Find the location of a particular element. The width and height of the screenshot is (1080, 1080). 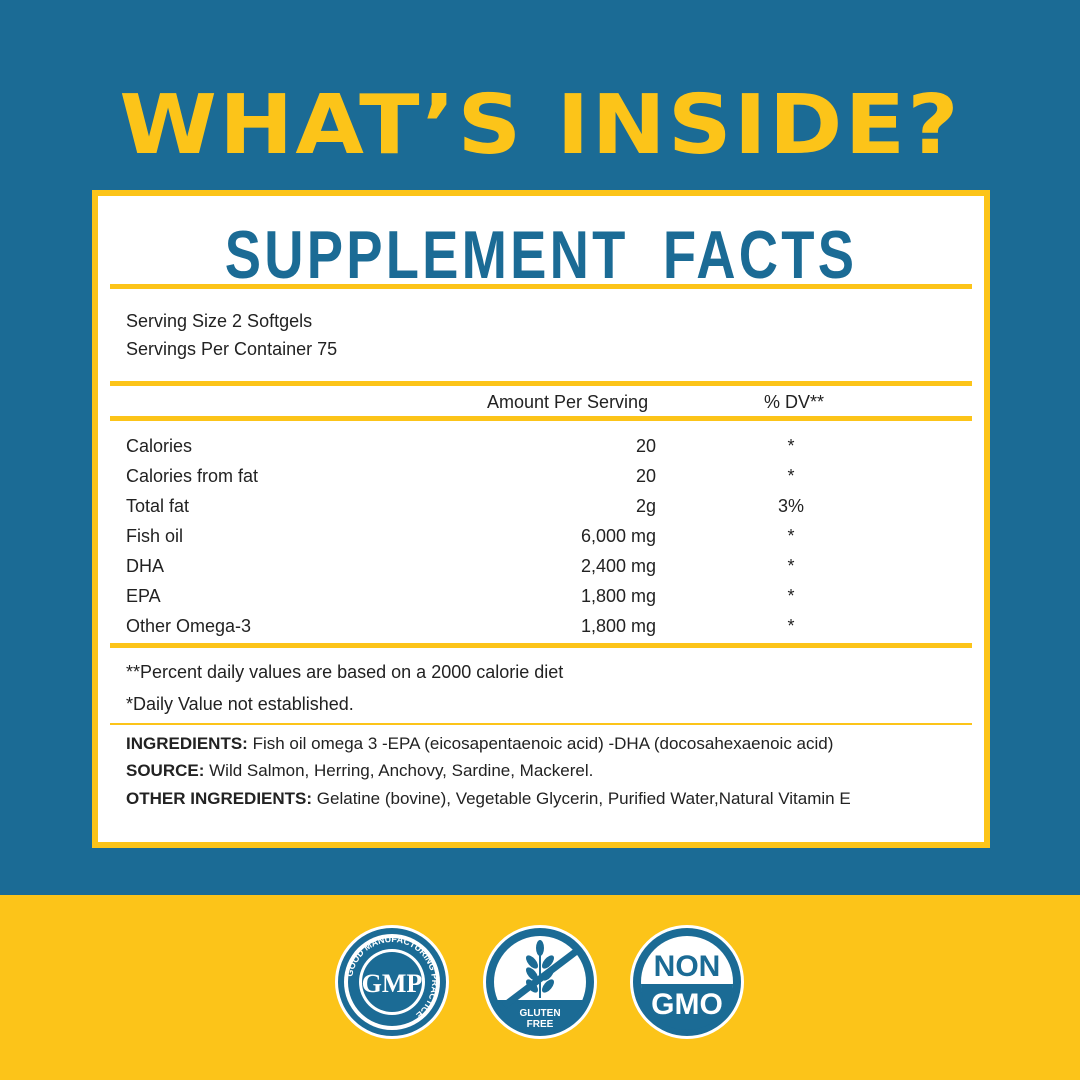

nutrient-dv: 3% is located at coordinates (790, 506).